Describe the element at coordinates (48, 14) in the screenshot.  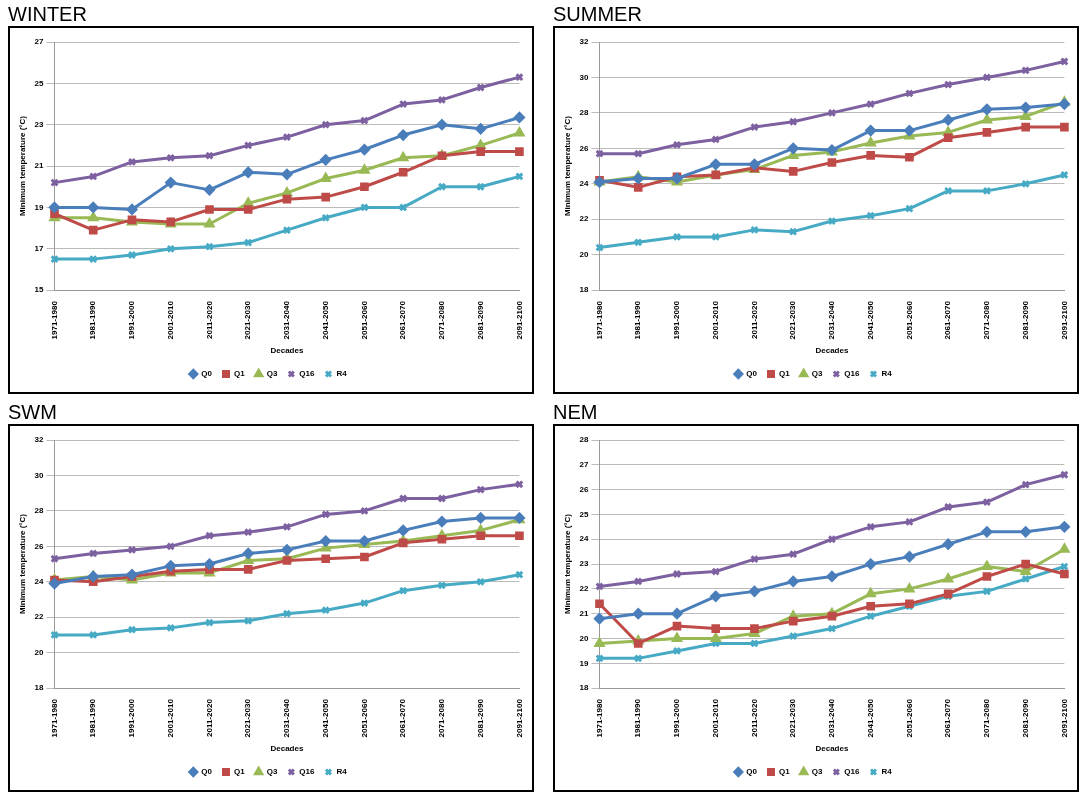
I see `chart-title: WINTER` at that location.